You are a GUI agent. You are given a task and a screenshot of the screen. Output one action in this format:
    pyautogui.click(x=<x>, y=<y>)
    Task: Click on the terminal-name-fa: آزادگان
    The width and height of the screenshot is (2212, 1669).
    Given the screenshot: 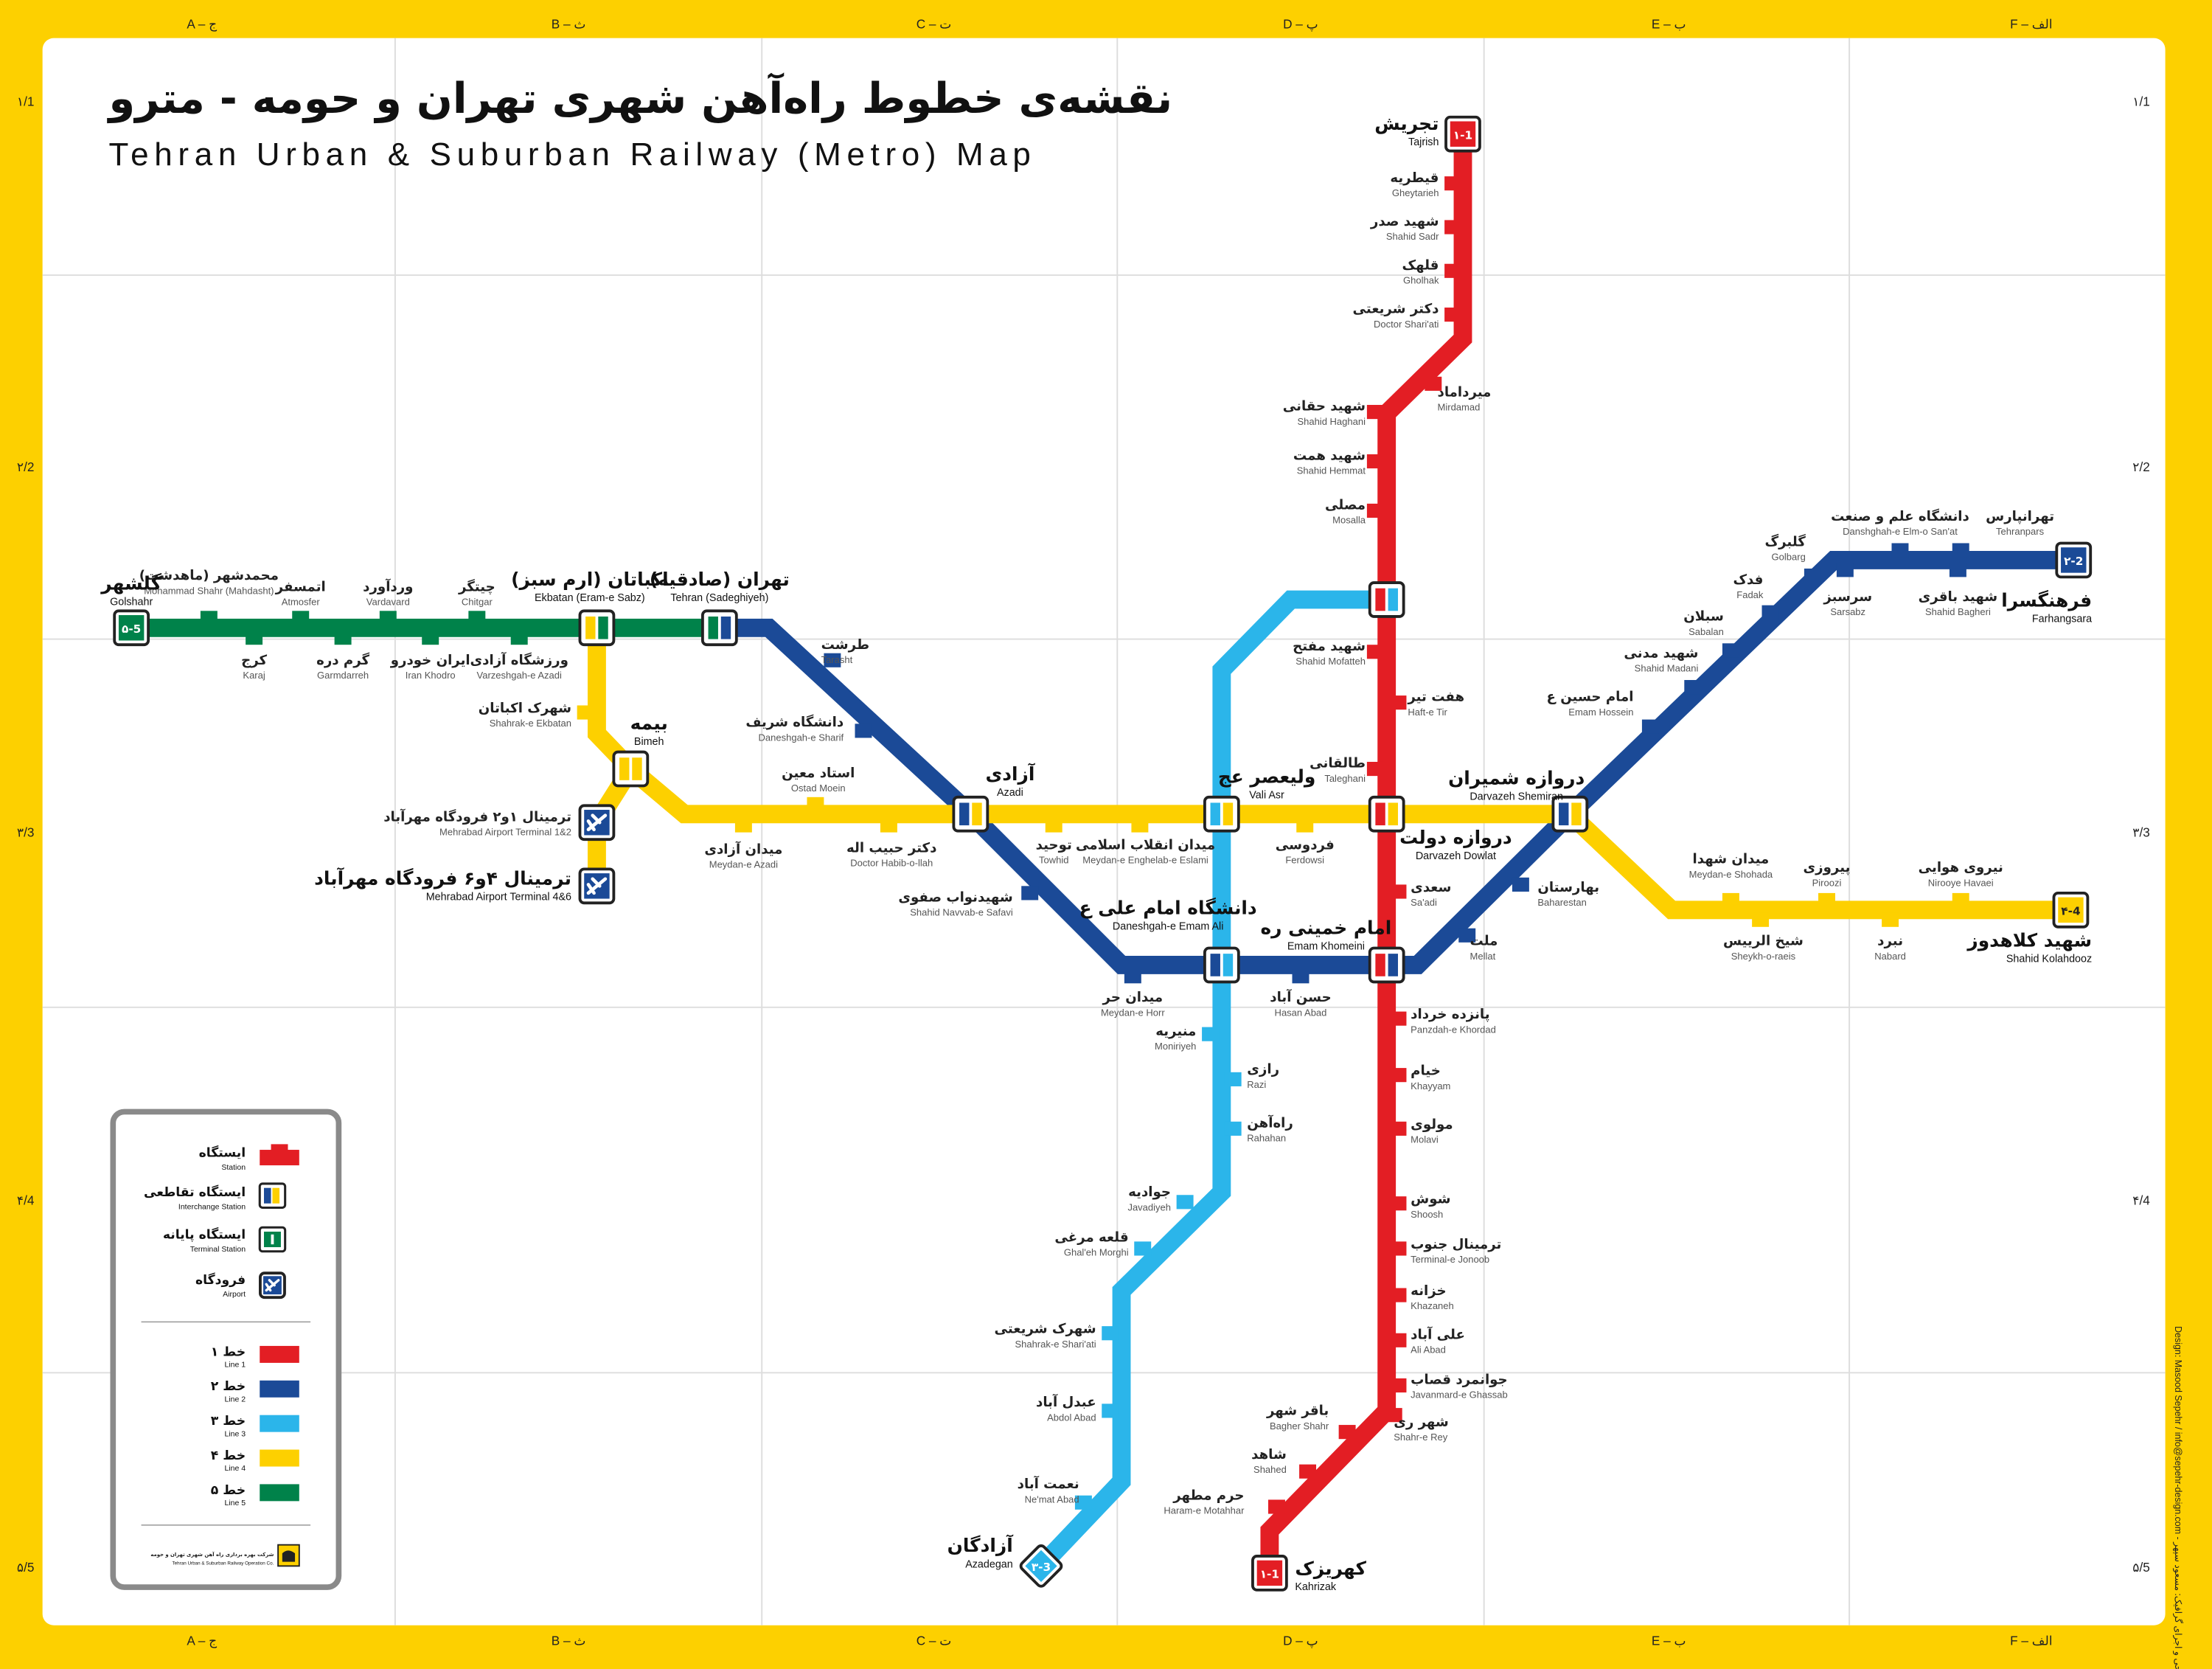 What is the action you would take?
    pyautogui.click(x=980, y=1545)
    